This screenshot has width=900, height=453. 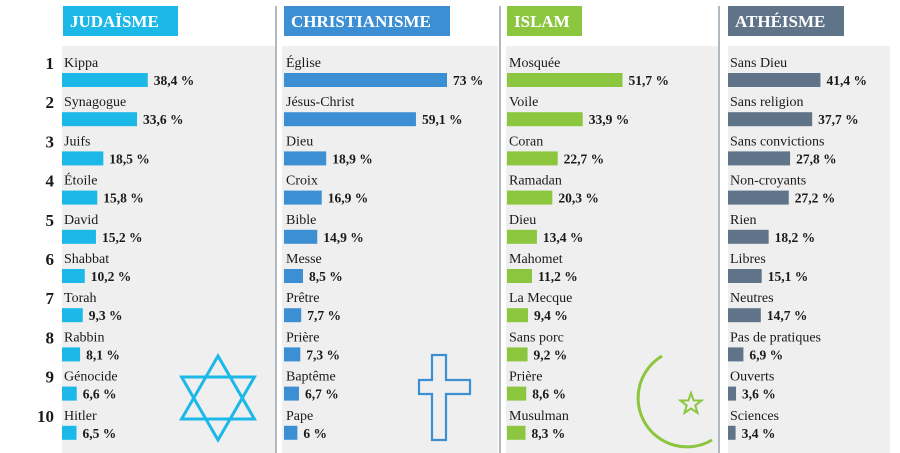 What do you see at coordinates (303, 62) in the screenshot?
I see `word-label: Église` at bounding box center [303, 62].